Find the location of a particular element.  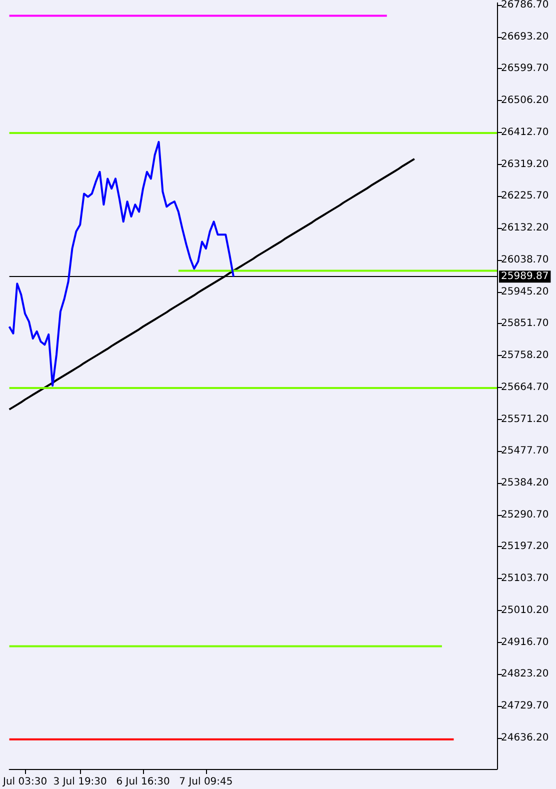

y-tick-label: 25290.70 is located at coordinates (525, 514).